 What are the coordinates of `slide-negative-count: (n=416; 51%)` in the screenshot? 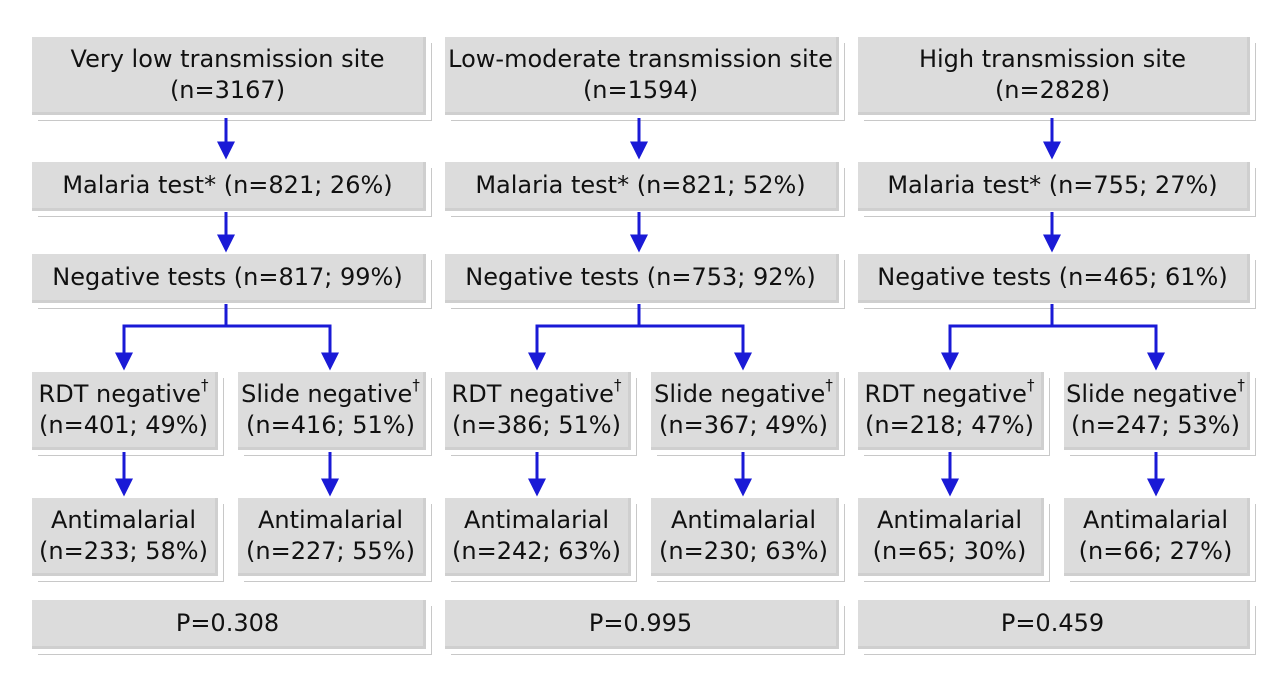 It's located at (330, 424).